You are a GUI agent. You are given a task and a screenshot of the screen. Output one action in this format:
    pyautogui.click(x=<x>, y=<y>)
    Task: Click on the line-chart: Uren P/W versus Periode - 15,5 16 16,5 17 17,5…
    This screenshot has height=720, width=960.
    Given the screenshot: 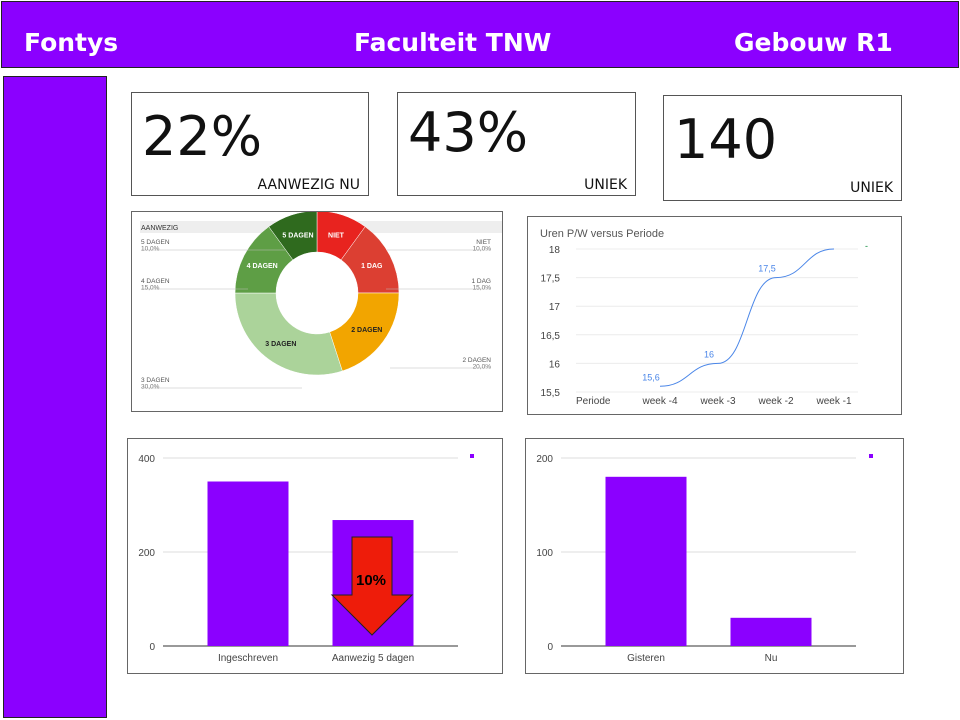 What is the action you would take?
    pyautogui.click(x=704, y=317)
    